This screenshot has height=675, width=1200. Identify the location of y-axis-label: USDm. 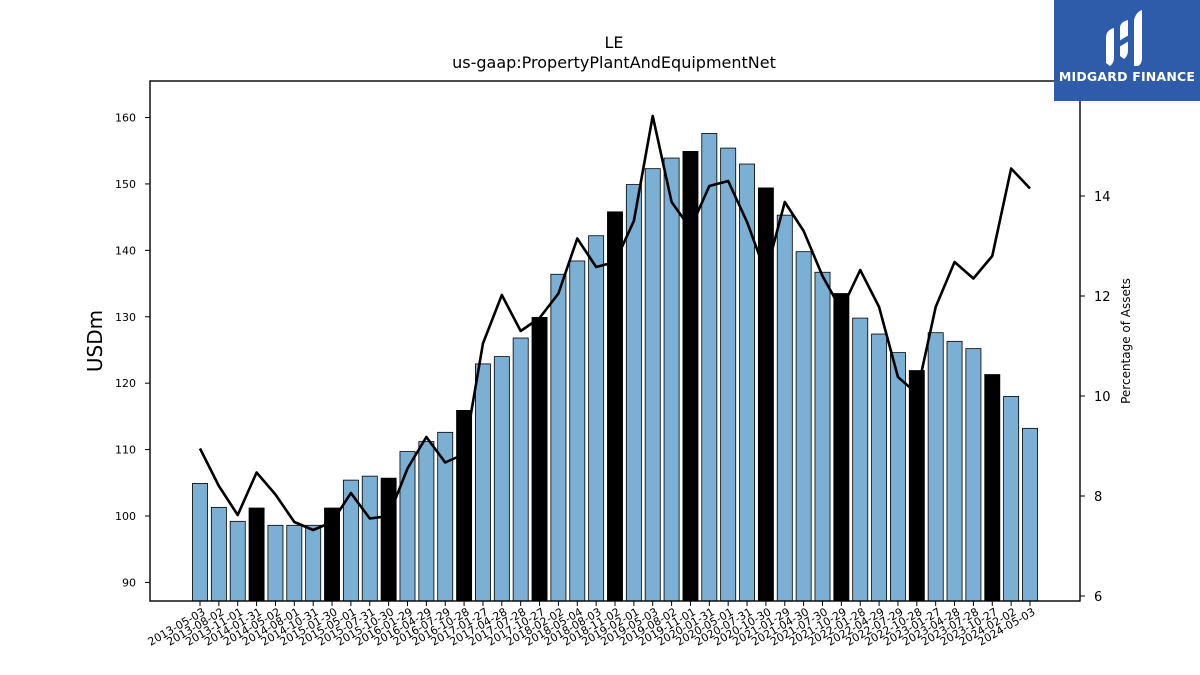
(95, 341).